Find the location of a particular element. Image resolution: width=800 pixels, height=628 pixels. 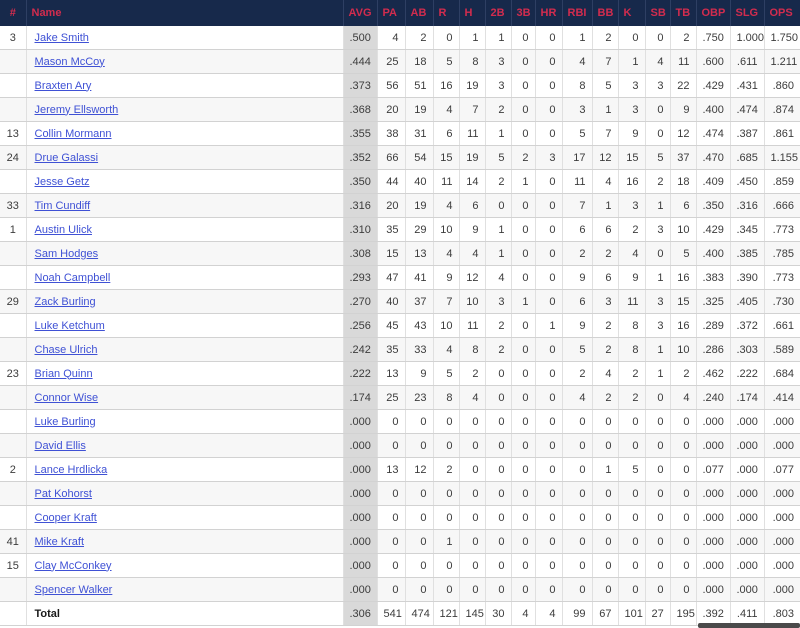

stat-ab: 37 is located at coordinates (419, 301).